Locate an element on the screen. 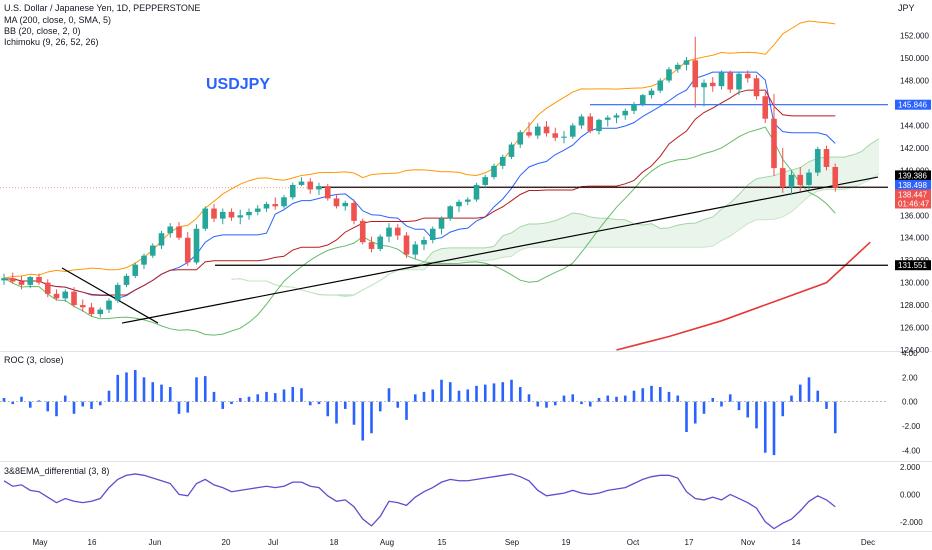 The image size is (932, 550). indicator-label-ma: MA (200, close, 0, SMA, 5) is located at coordinates (58, 20).